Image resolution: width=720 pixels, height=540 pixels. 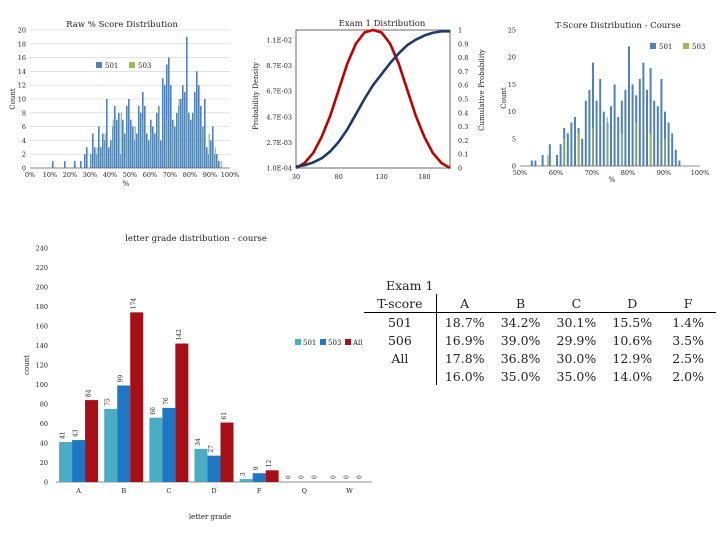 I want to click on x-tick-label: 80%, so click(x=190, y=175).